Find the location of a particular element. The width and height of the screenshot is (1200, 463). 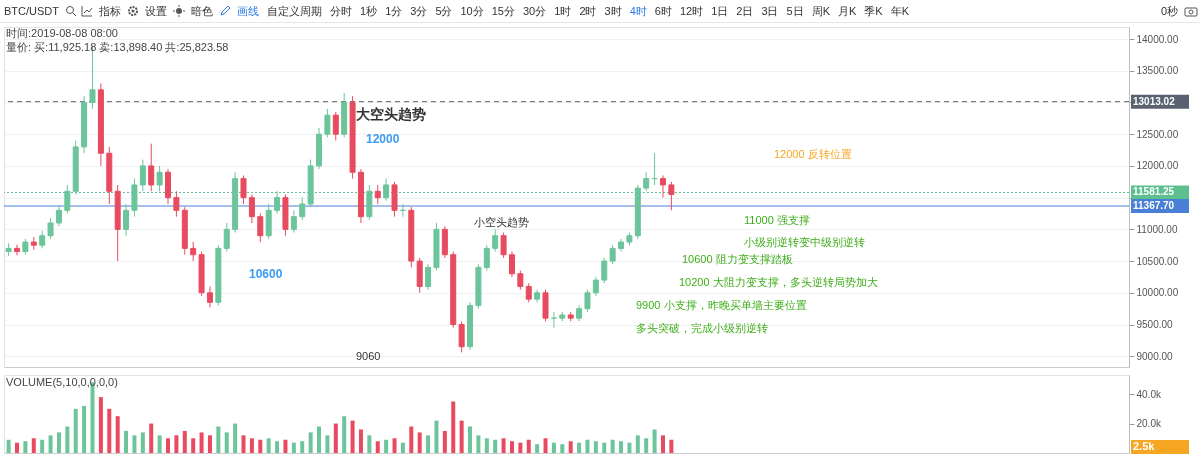

annotation: 12000 反转位置 is located at coordinates (813, 154).